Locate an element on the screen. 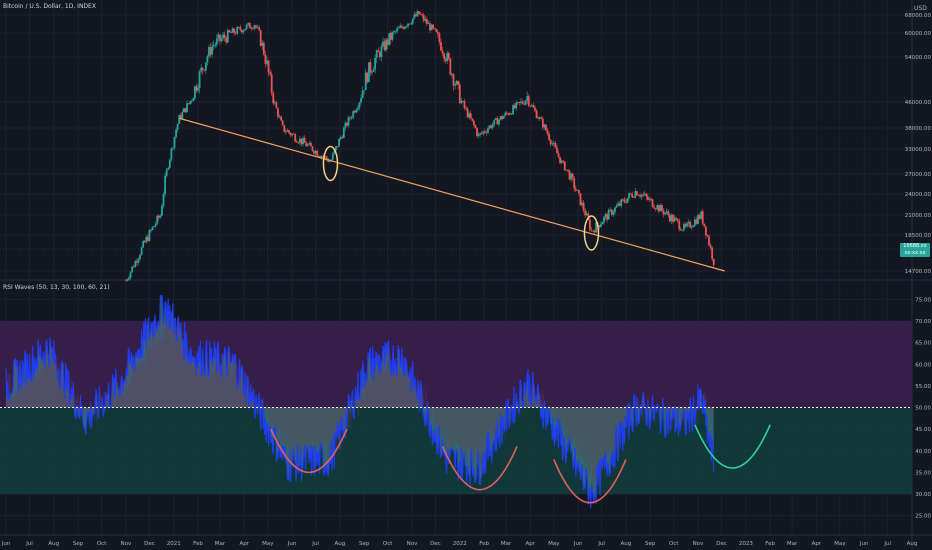  rsi-axis-label: 65.00 is located at coordinates (923, 344).